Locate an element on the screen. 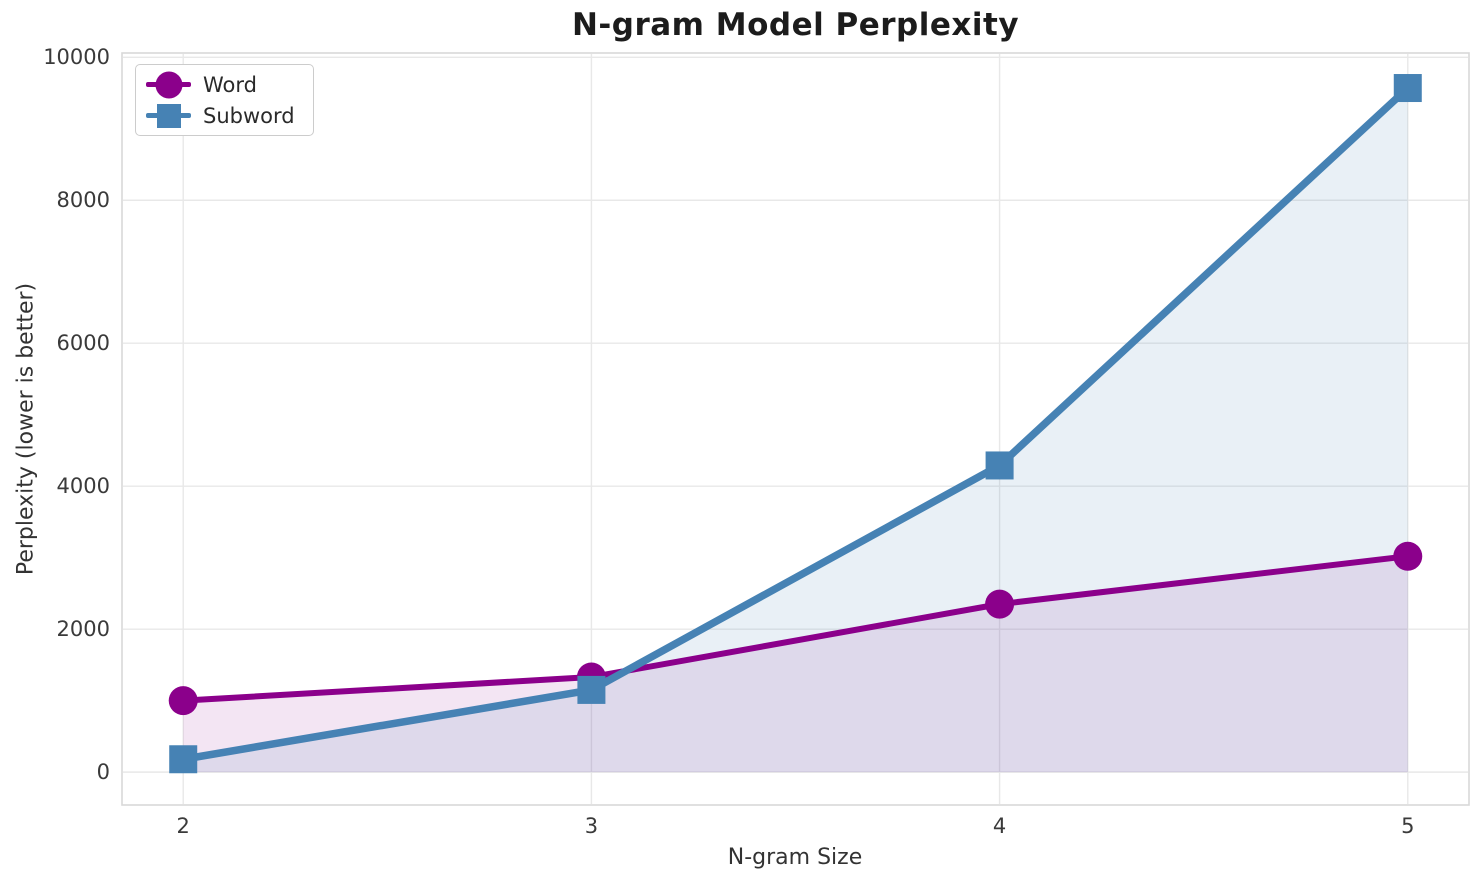  y-tick-label: 10000 is located at coordinates (76, 57).